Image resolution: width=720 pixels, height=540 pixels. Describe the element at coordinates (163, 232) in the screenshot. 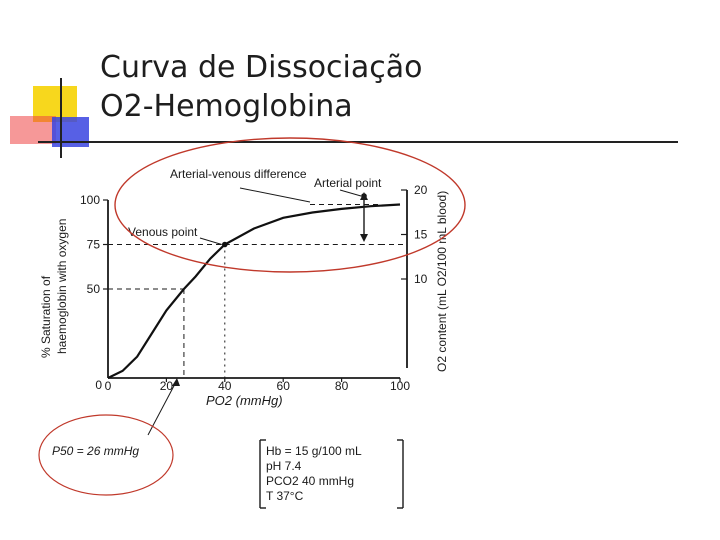

I see `venous-point-label: Venous point` at that location.